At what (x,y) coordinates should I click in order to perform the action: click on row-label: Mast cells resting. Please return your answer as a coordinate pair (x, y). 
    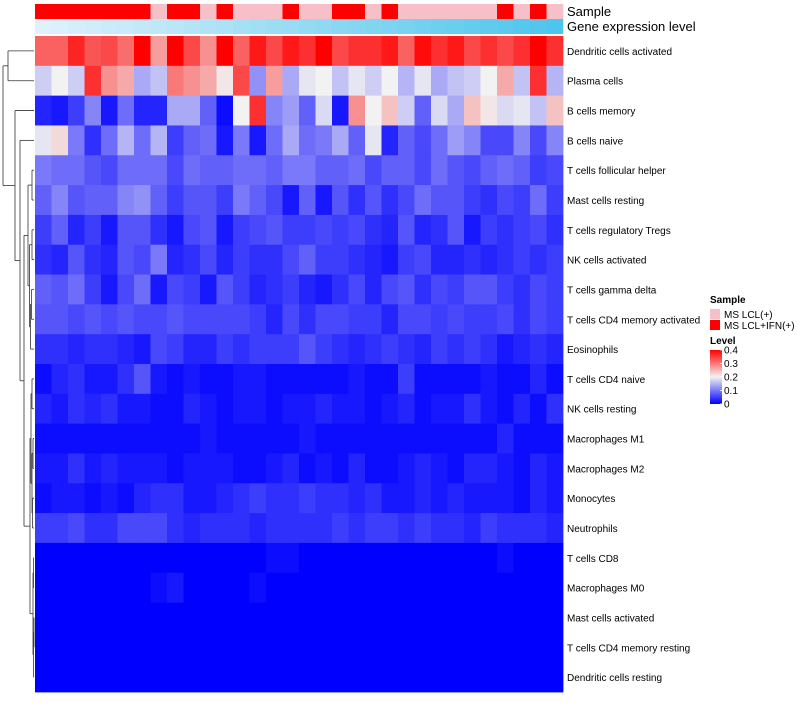
    Looking at the image, I should click on (605, 201).